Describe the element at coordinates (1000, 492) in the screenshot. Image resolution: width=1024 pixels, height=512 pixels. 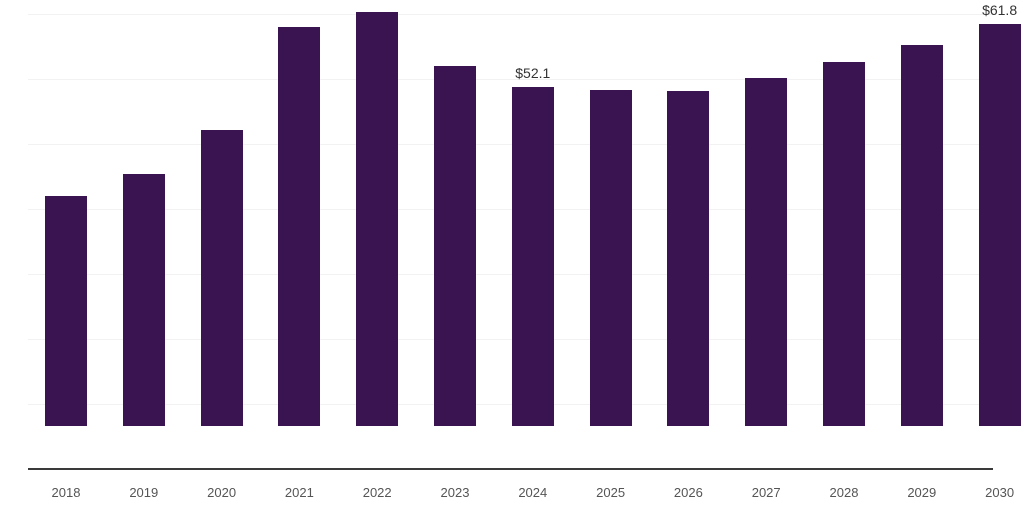
I see `x-tick-label-2030: 2030` at that location.